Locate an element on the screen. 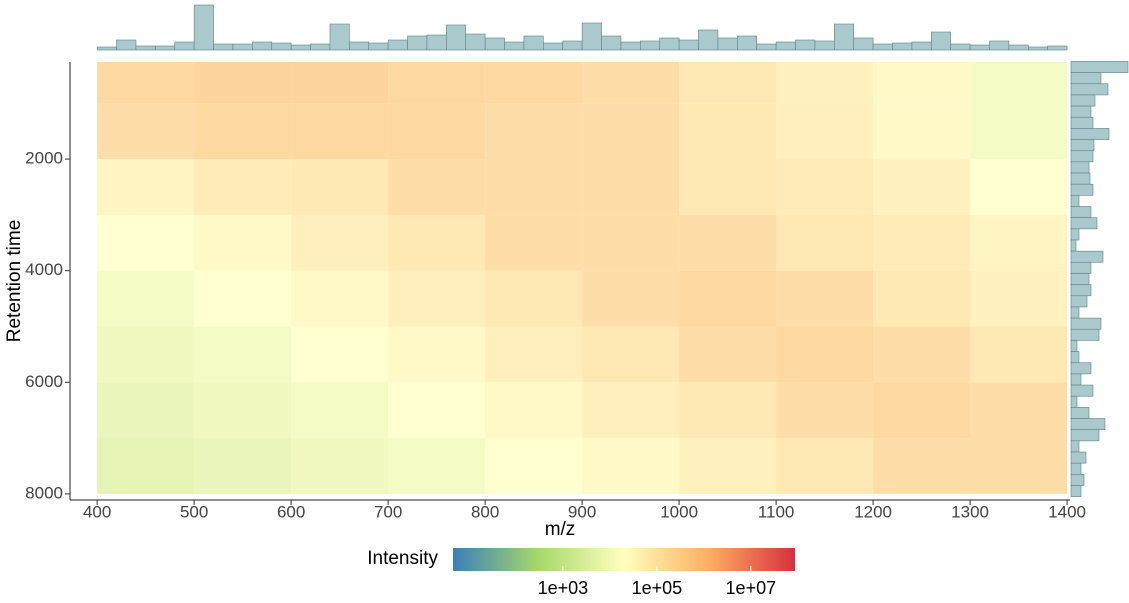 Image resolution: width=1129 pixels, height=603 pixels. y-tick-label: 4000 is located at coordinates (44, 269).